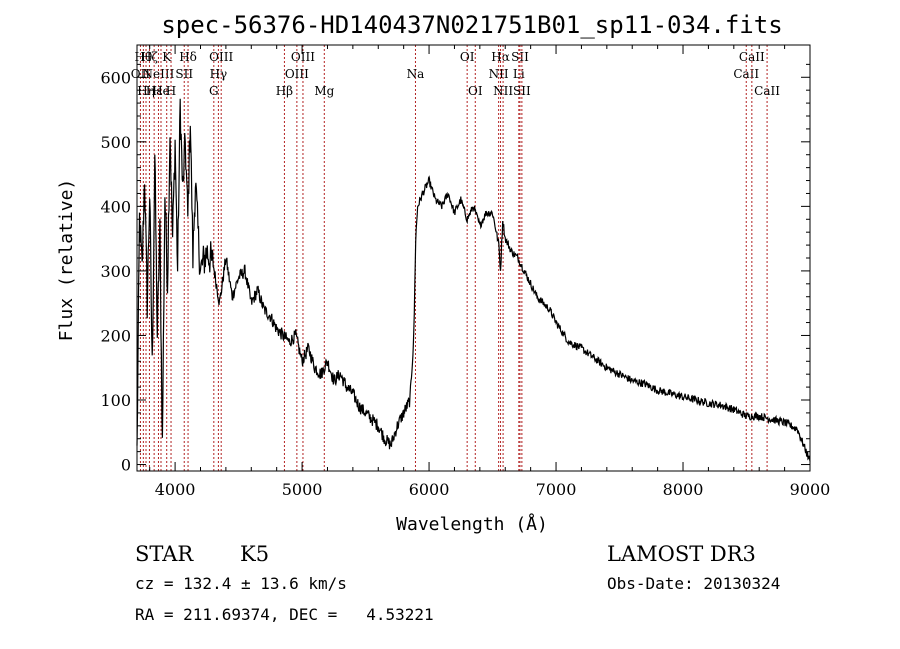  Describe the element at coordinates (146, 91) in the screenshot. I see `spectral-line-label: Hη` at that location.